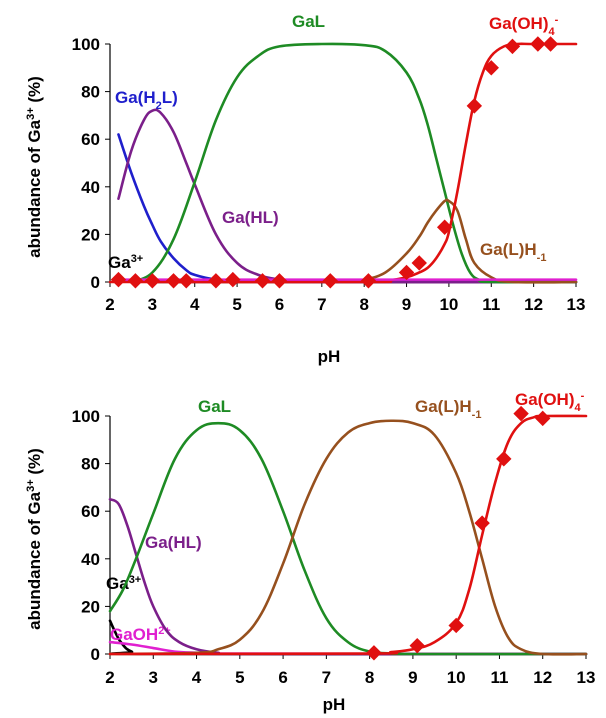  I want to click on series-label-part: GaL, so click(308, 21).